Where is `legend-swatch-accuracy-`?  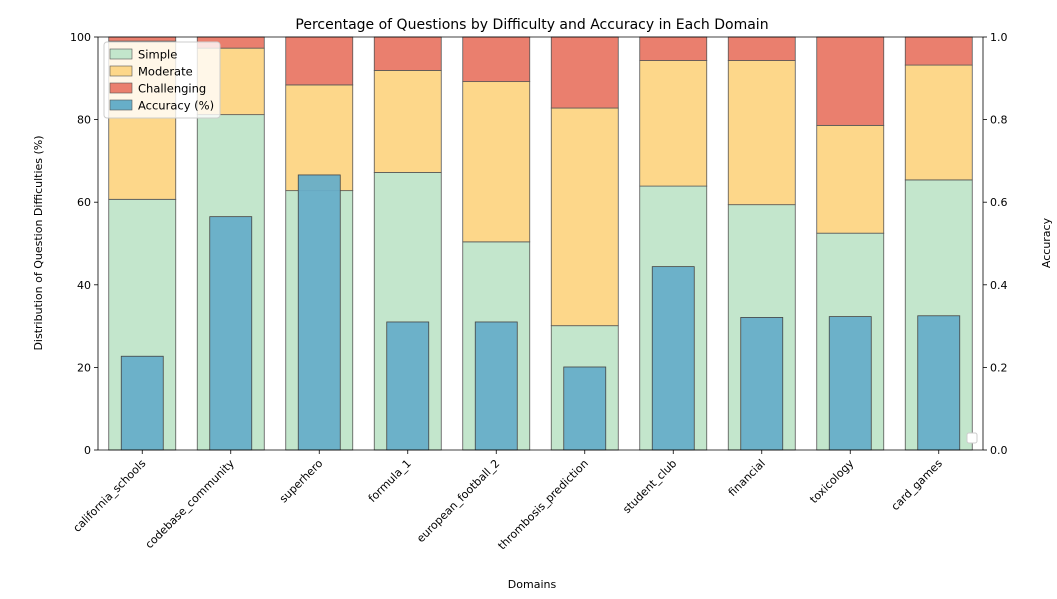 legend-swatch-accuracy- is located at coordinates (121, 105).